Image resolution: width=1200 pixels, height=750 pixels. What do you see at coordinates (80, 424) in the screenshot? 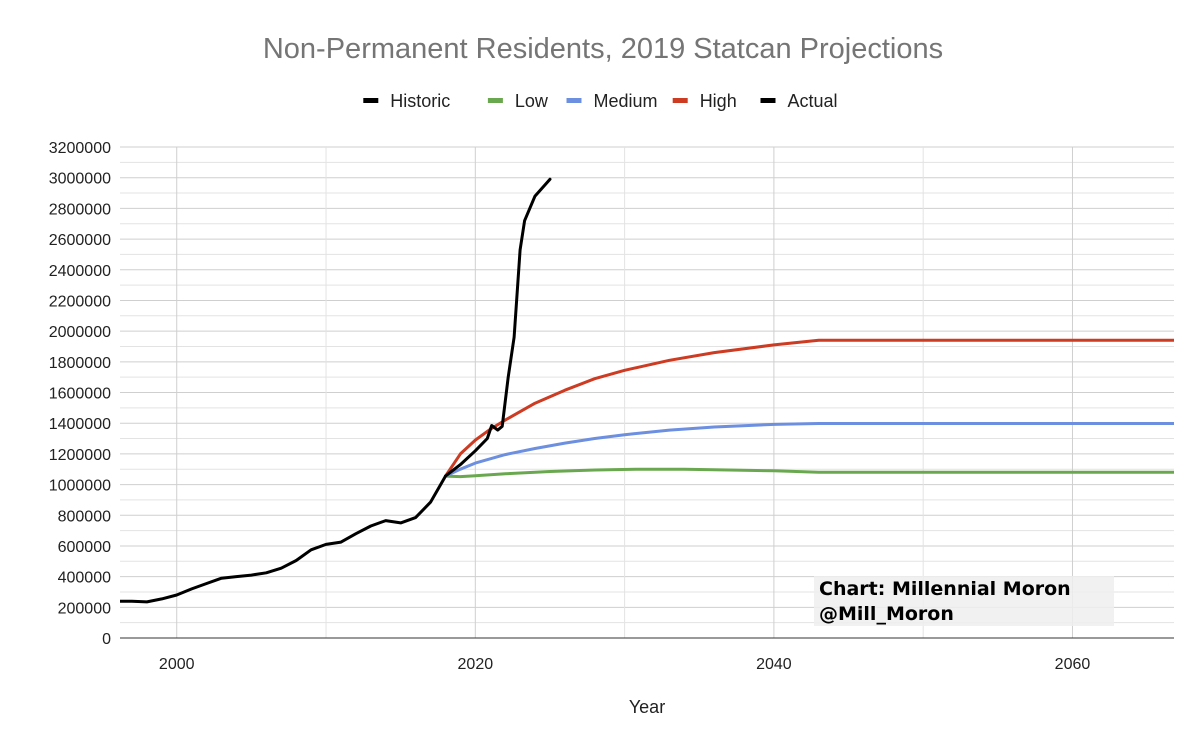
I see `y-tick-label: 1400000` at bounding box center [80, 424].